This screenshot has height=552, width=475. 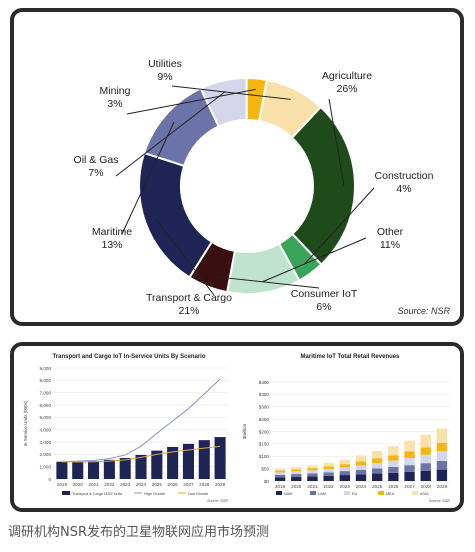 What do you see at coordinates (46, 429) in the screenshot?
I see `transport-chart-ytick-label: 4,000` at bounding box center [46, 429].